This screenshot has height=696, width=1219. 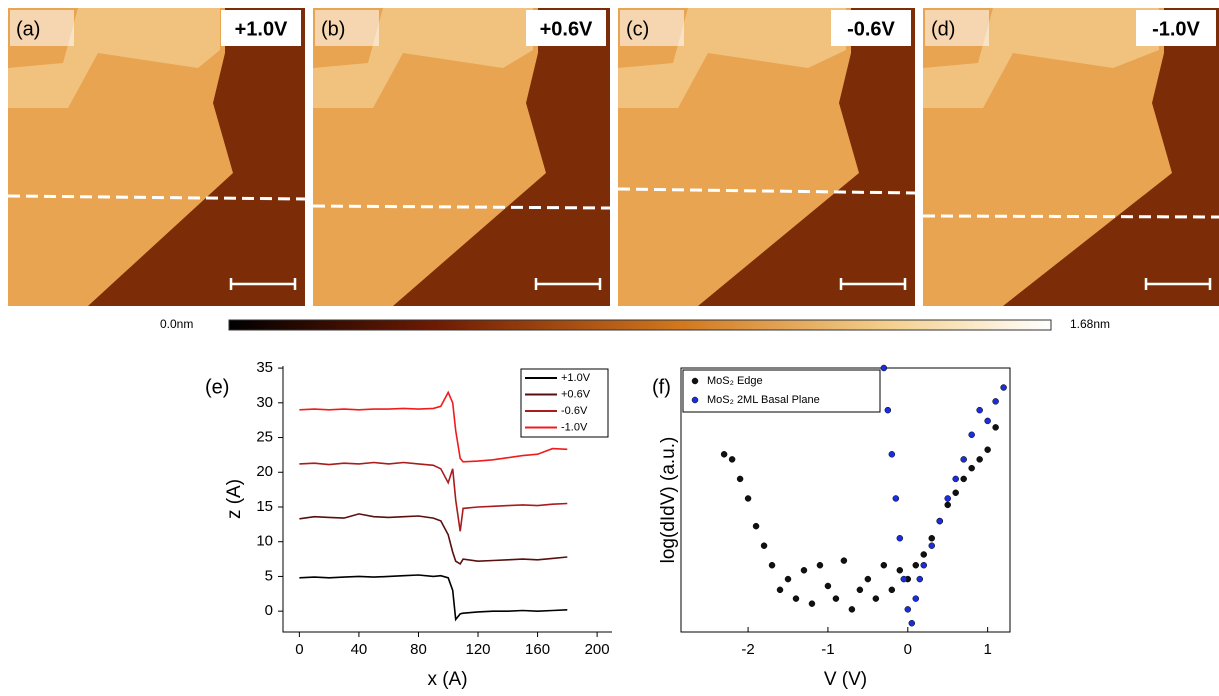 What do you see at coordinates (766, 157) in the screenshot?
I see `stm-image: (c) -0.6V` at bounding box center [766, 157].